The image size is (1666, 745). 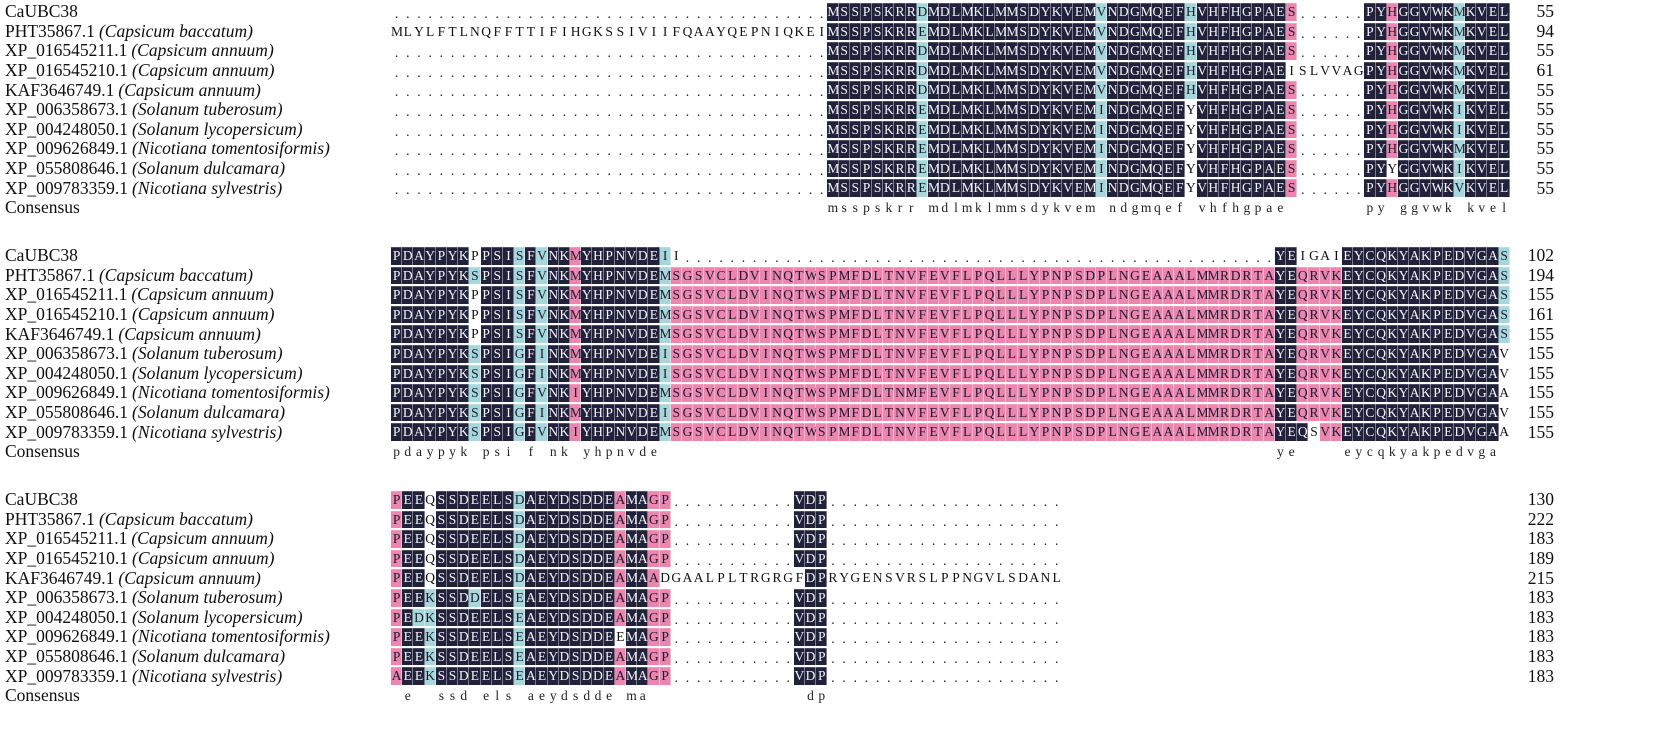 What do you see at coordinates (855, 412) in the screenshot?
I see `residue-cell: F` at bounding box center [855, 412].